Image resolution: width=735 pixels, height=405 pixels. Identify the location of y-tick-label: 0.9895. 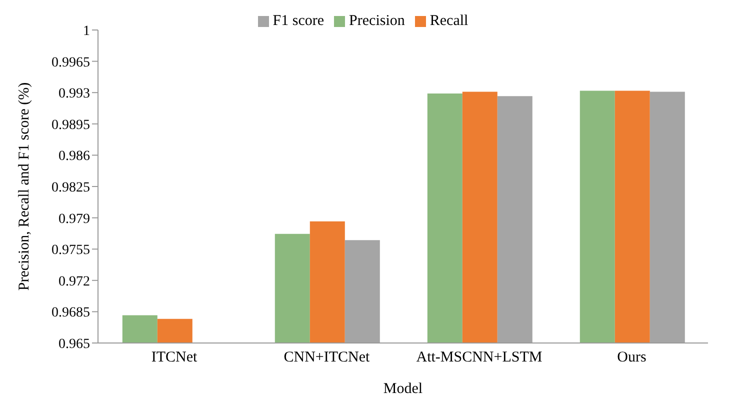
(71, 125).